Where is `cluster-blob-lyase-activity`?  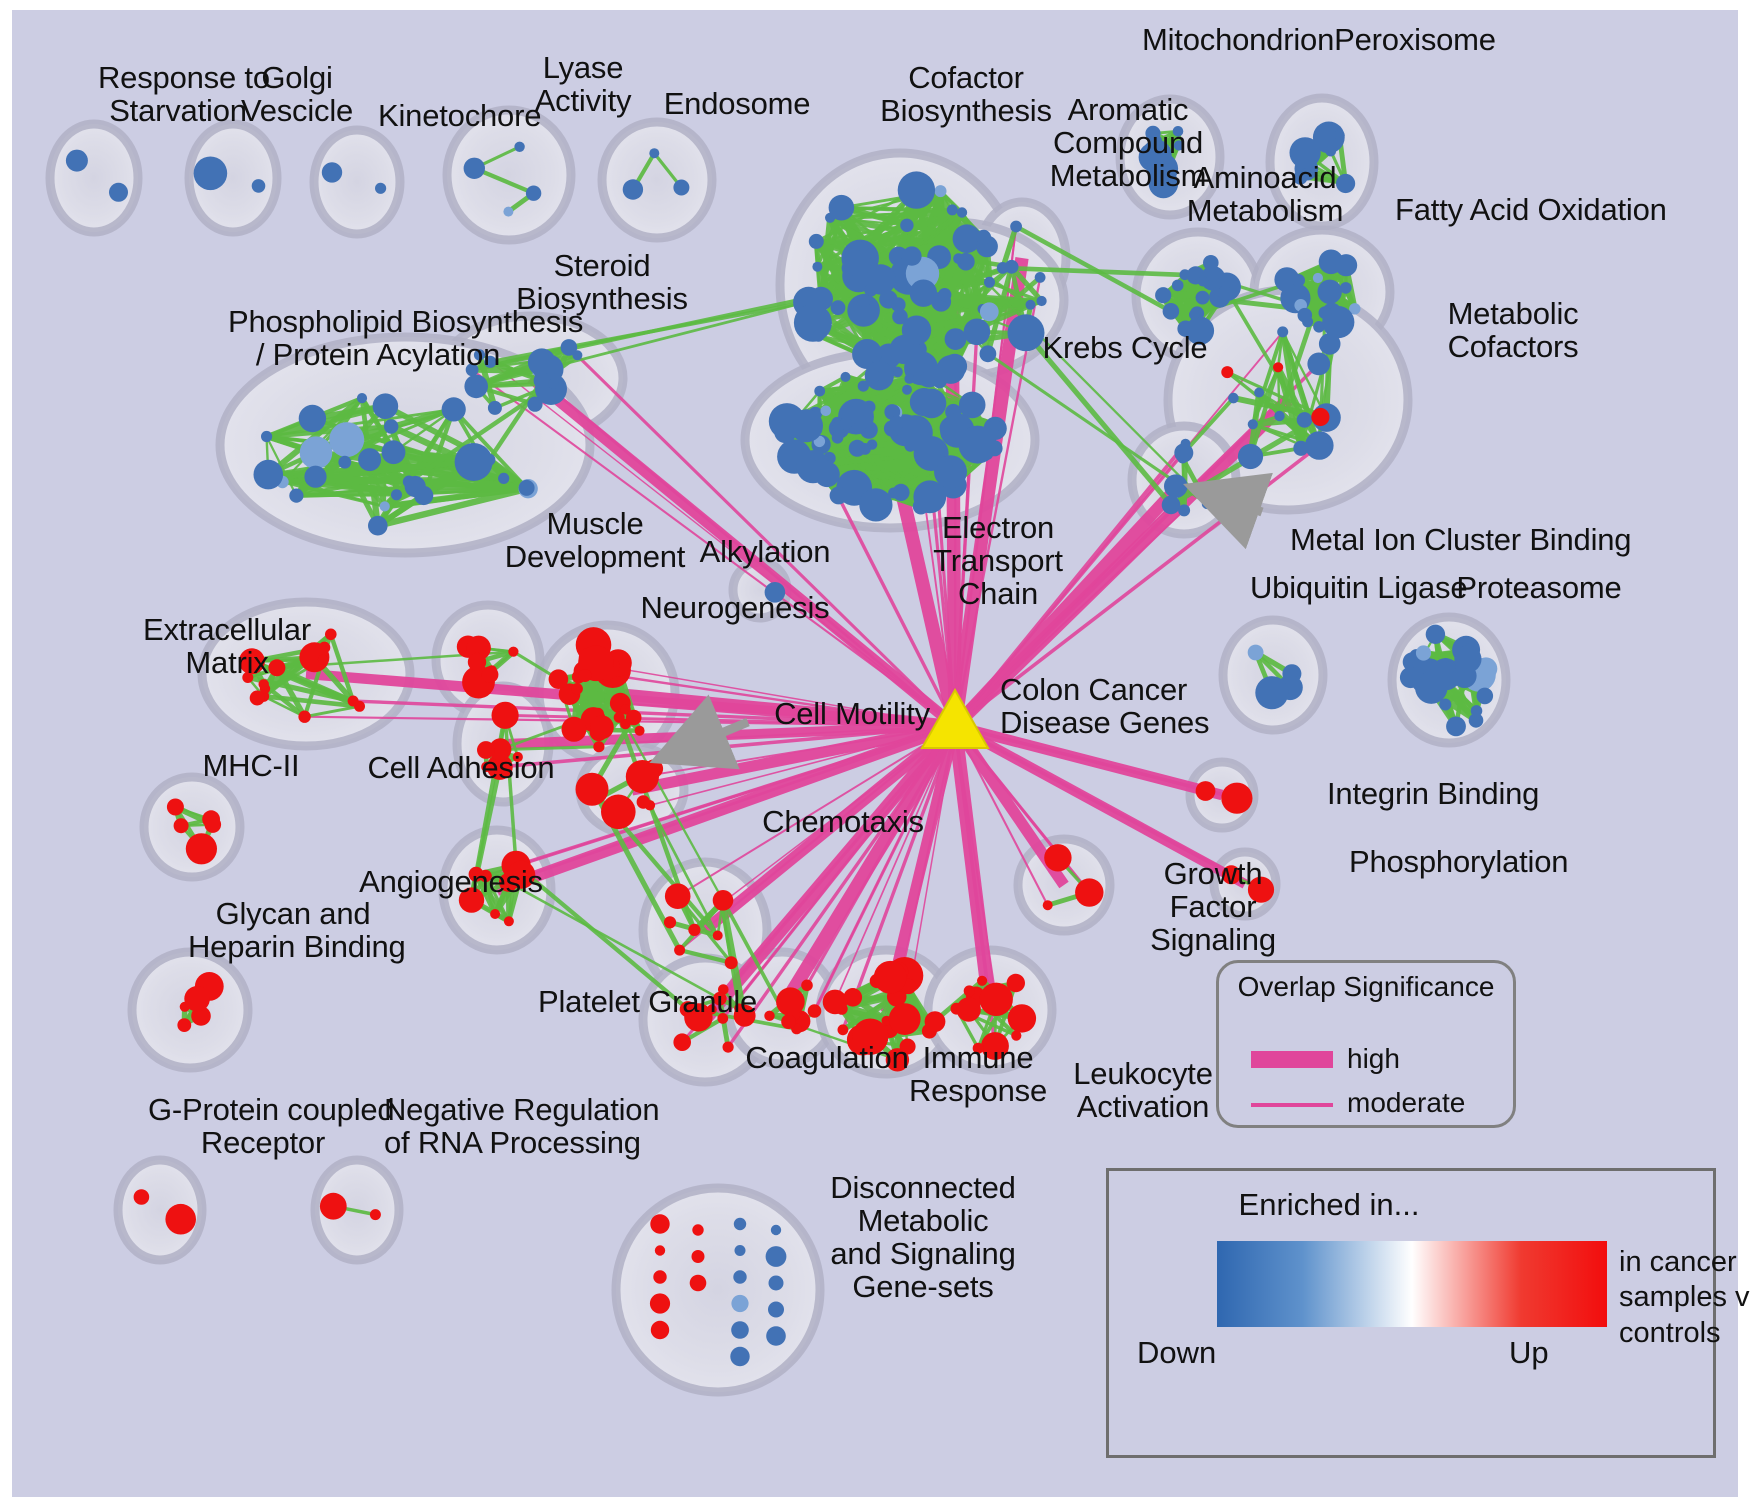 cluster-blob-lyase-activity is located at coordinates (509, 175).